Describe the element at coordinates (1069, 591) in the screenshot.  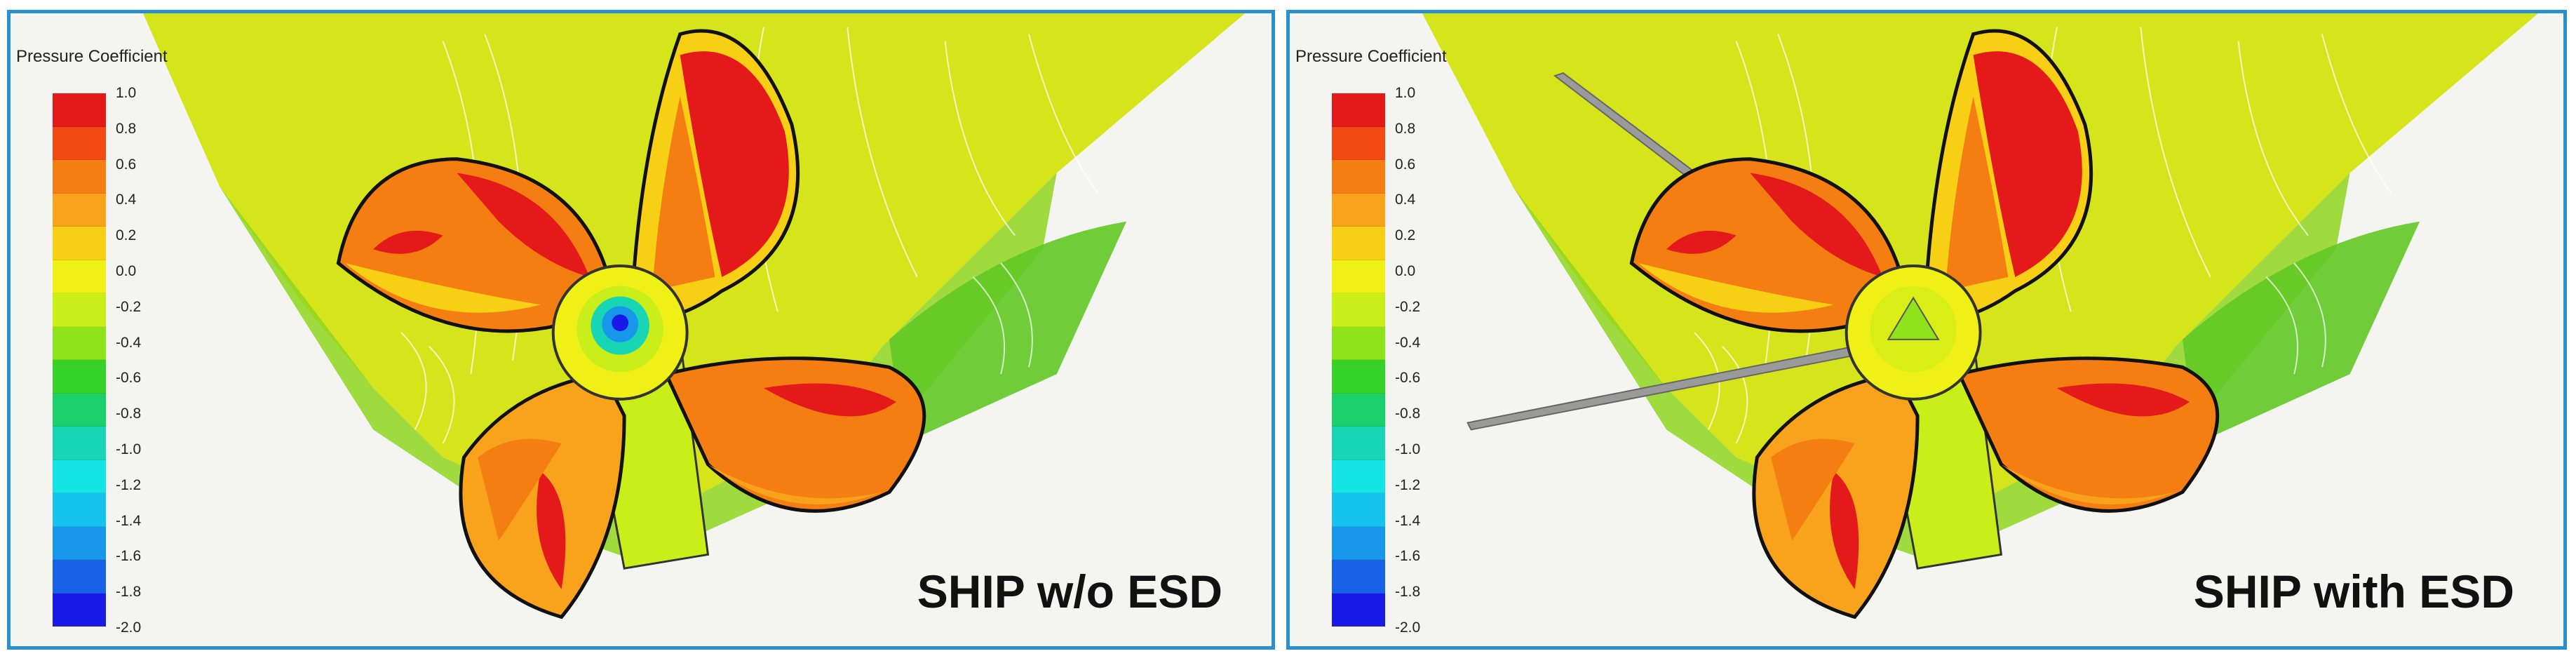
I see `panel-caption: SHIP w/o ESD` at that location.